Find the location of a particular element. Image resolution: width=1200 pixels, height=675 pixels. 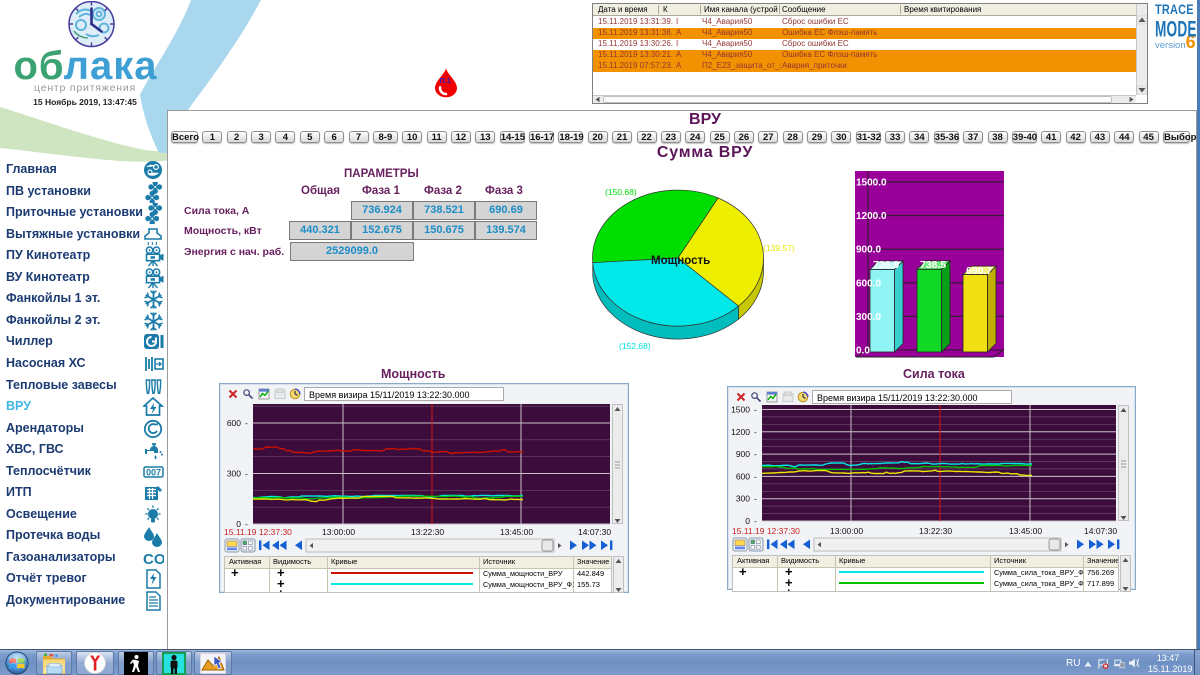

svg-text: 0.0 is located at coordinates (863, 351).